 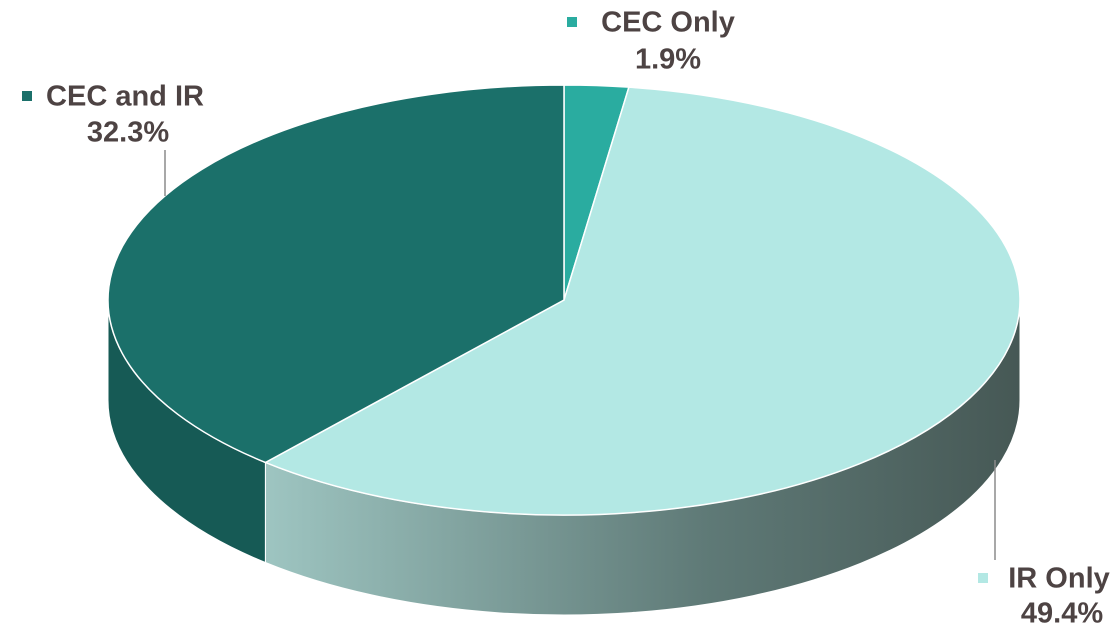 What do you see at coordinates (668, 60) in the screenshot?
I see `value-label: 1.9%` at bounding box center [668, 60].